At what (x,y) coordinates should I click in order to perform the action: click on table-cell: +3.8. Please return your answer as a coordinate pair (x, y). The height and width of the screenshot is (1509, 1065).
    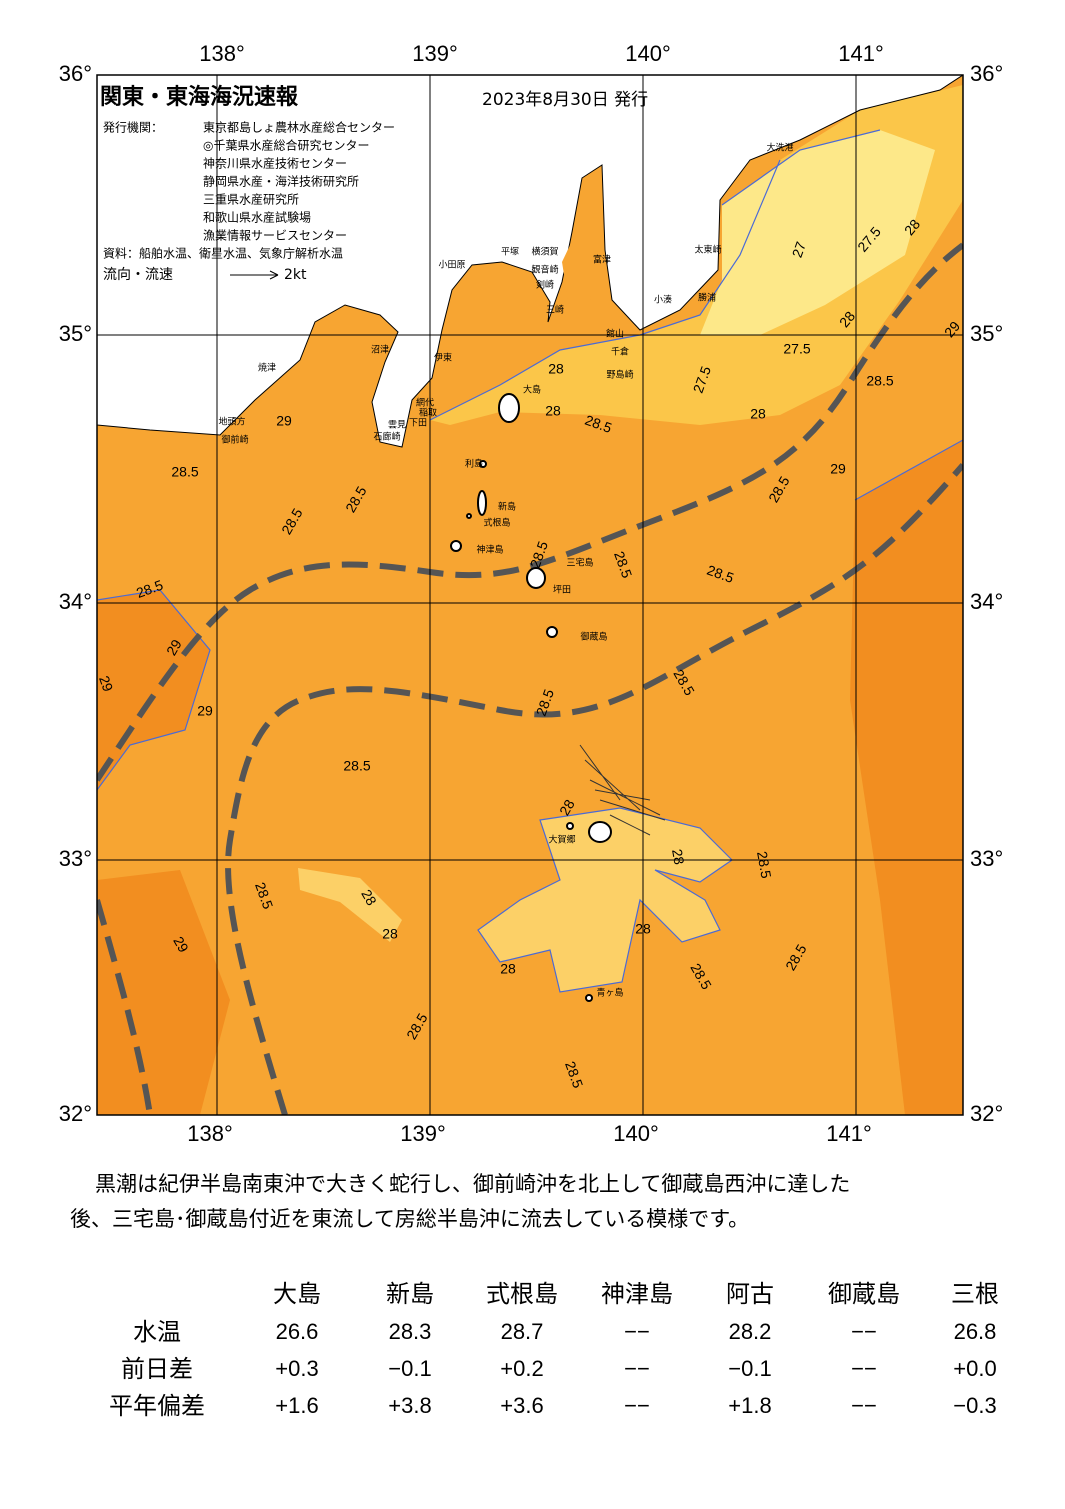
    Looking at the image, I should click on (409, 1405).